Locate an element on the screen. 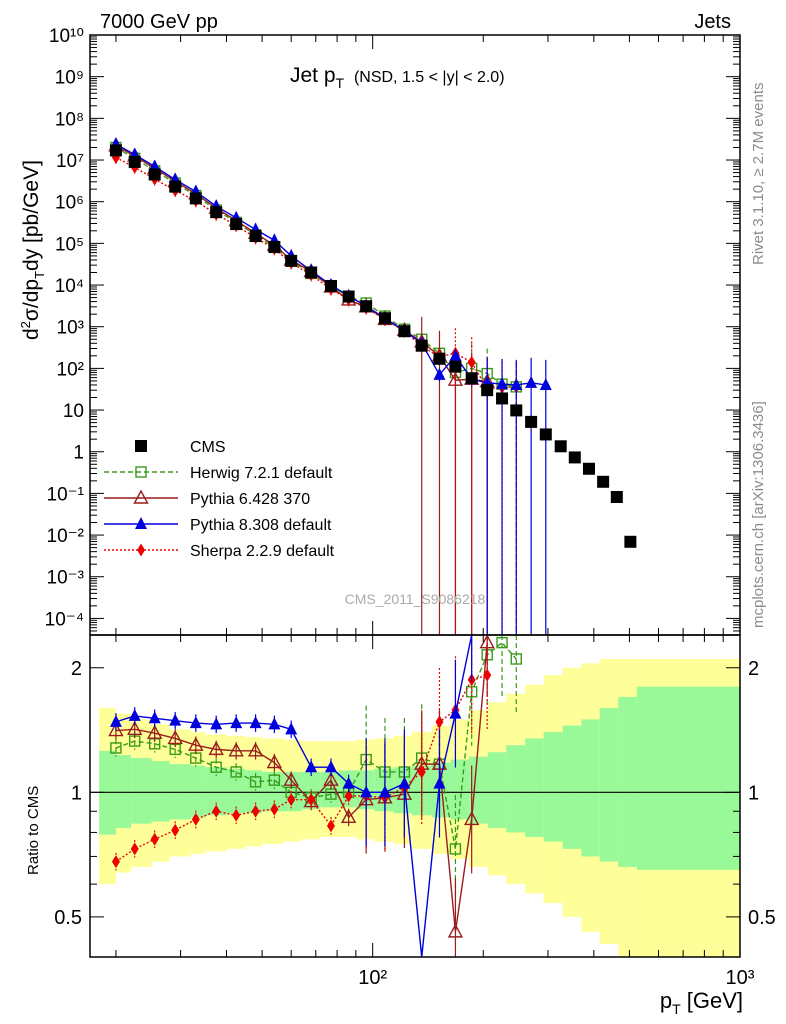 This screenshot has height=1024, width=786. top-ylabel: d2σ/dpTdy [pb/GeV] is located at coordinates (32, 250).